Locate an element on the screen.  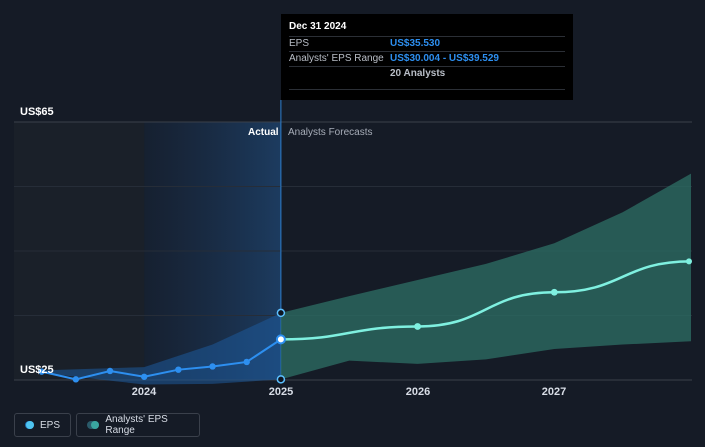
tooltip-eps-value: US$35.530 is located at coordinates (415, 43).